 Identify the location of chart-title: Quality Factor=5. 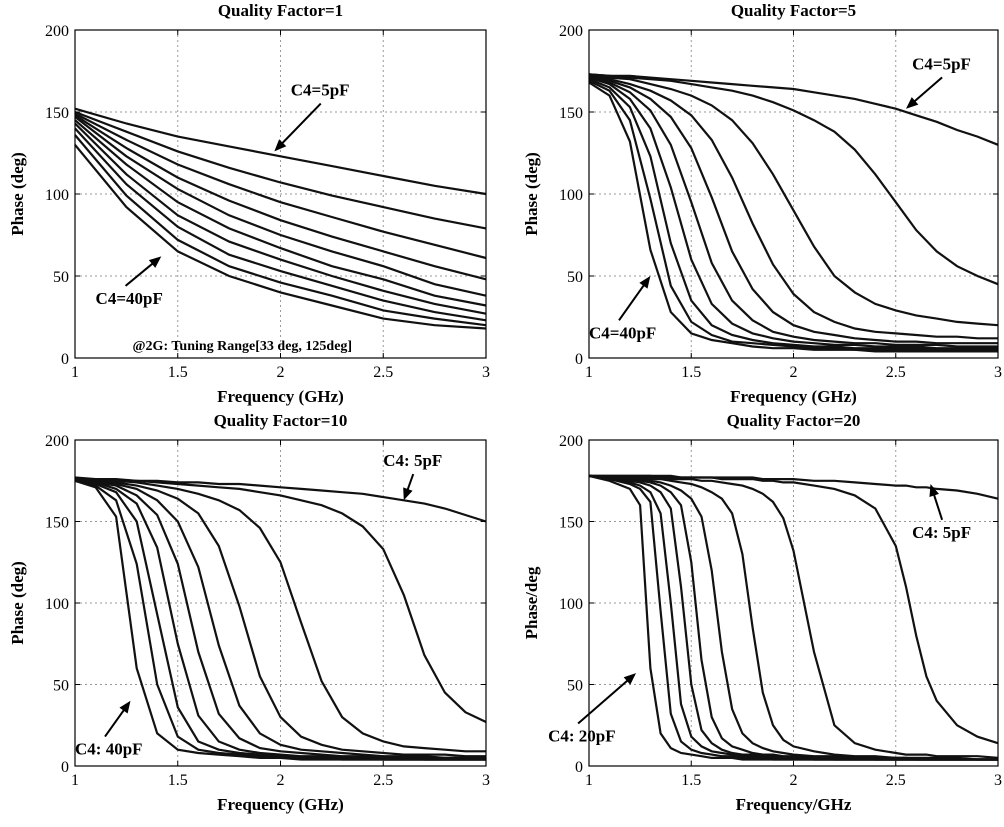
(793, 10).